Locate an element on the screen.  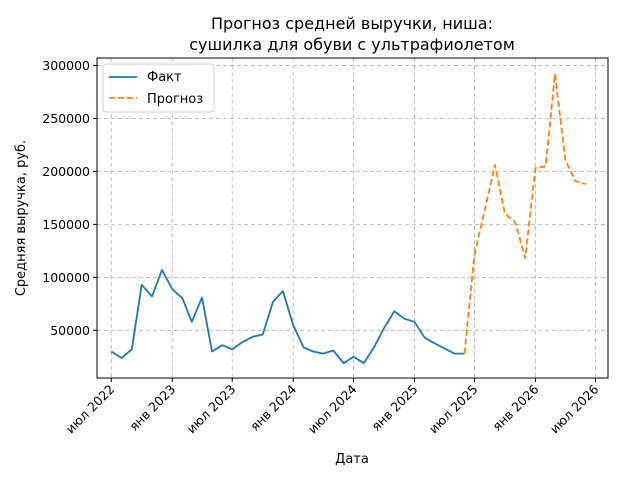
y-tick-label: 250000 is located at coordinates (66, 118).